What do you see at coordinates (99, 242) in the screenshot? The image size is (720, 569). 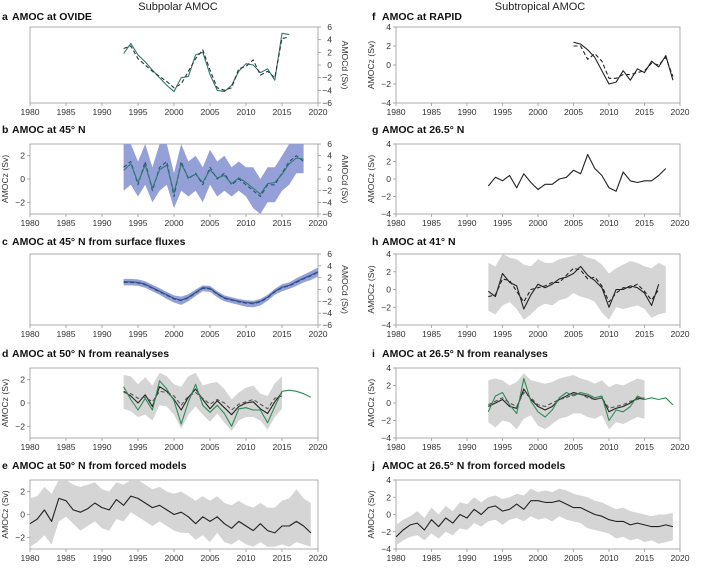 I see `panel-c-title: AMOC at 45° N from surface fluxes` at bounding box center [99, 242].